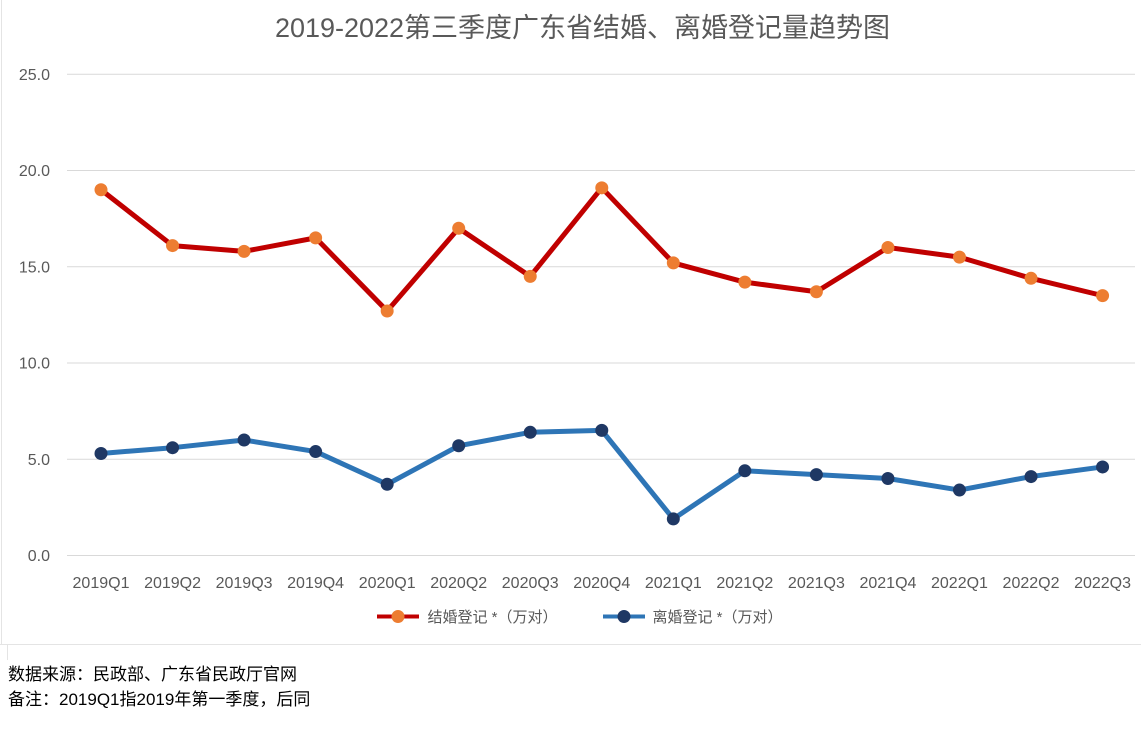 This screenshot has width=1141, height=732. I want to click on x-tick-label: 2019Q3, so click(244, 583).